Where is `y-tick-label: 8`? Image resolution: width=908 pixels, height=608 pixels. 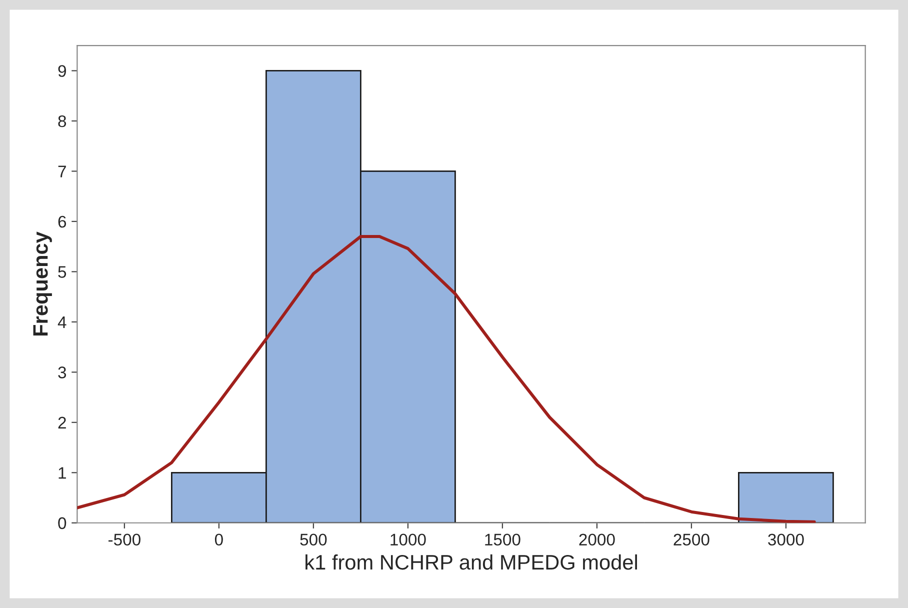
y-tick-label: 8 is located at coordinates (62, 121).